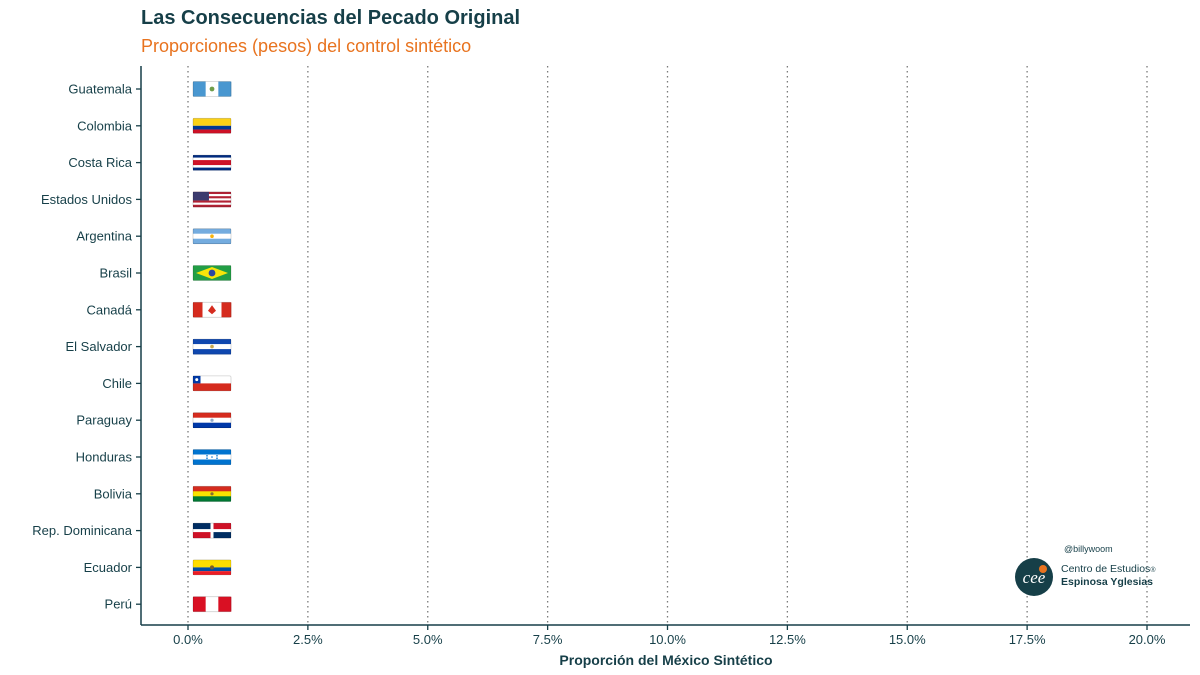 The image size is (1200, 675). I want to click on flag-peru, so click(212, 604).